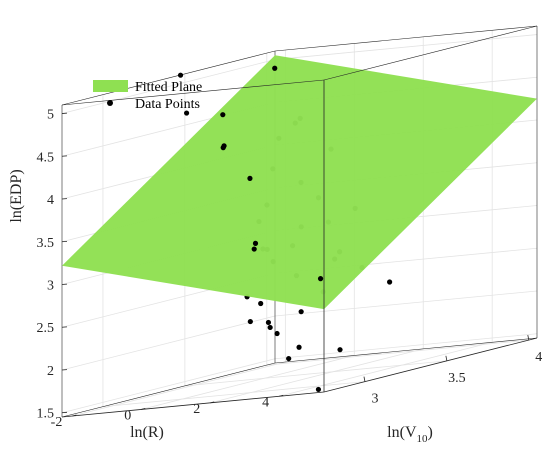 The height and width of the screenshot is (454, 550). I want to click on x-tick-label: 3.5, so click(457, 378).